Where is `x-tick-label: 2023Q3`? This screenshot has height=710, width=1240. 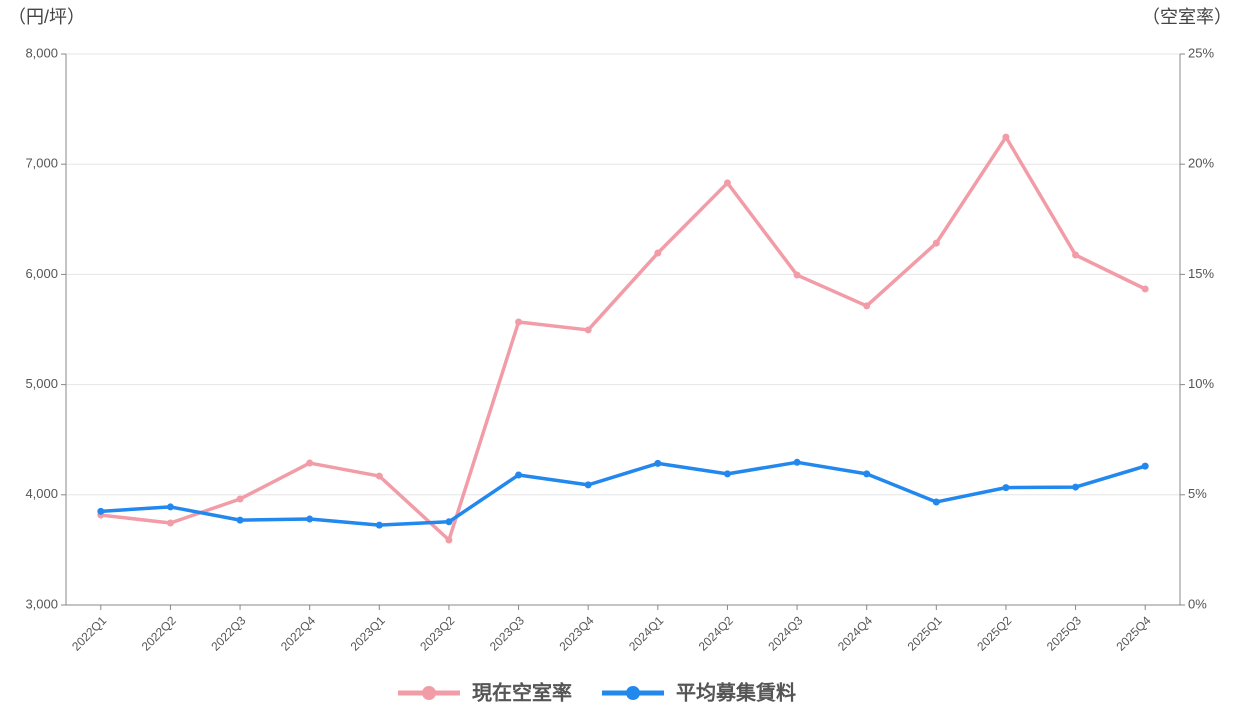
x-tick-label: 2023Q3 is located at coordinates (507, 633).